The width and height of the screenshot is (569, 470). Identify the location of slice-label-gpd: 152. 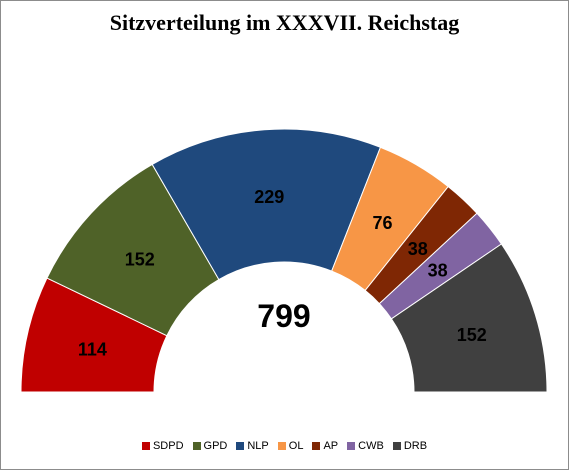
(140, 260).